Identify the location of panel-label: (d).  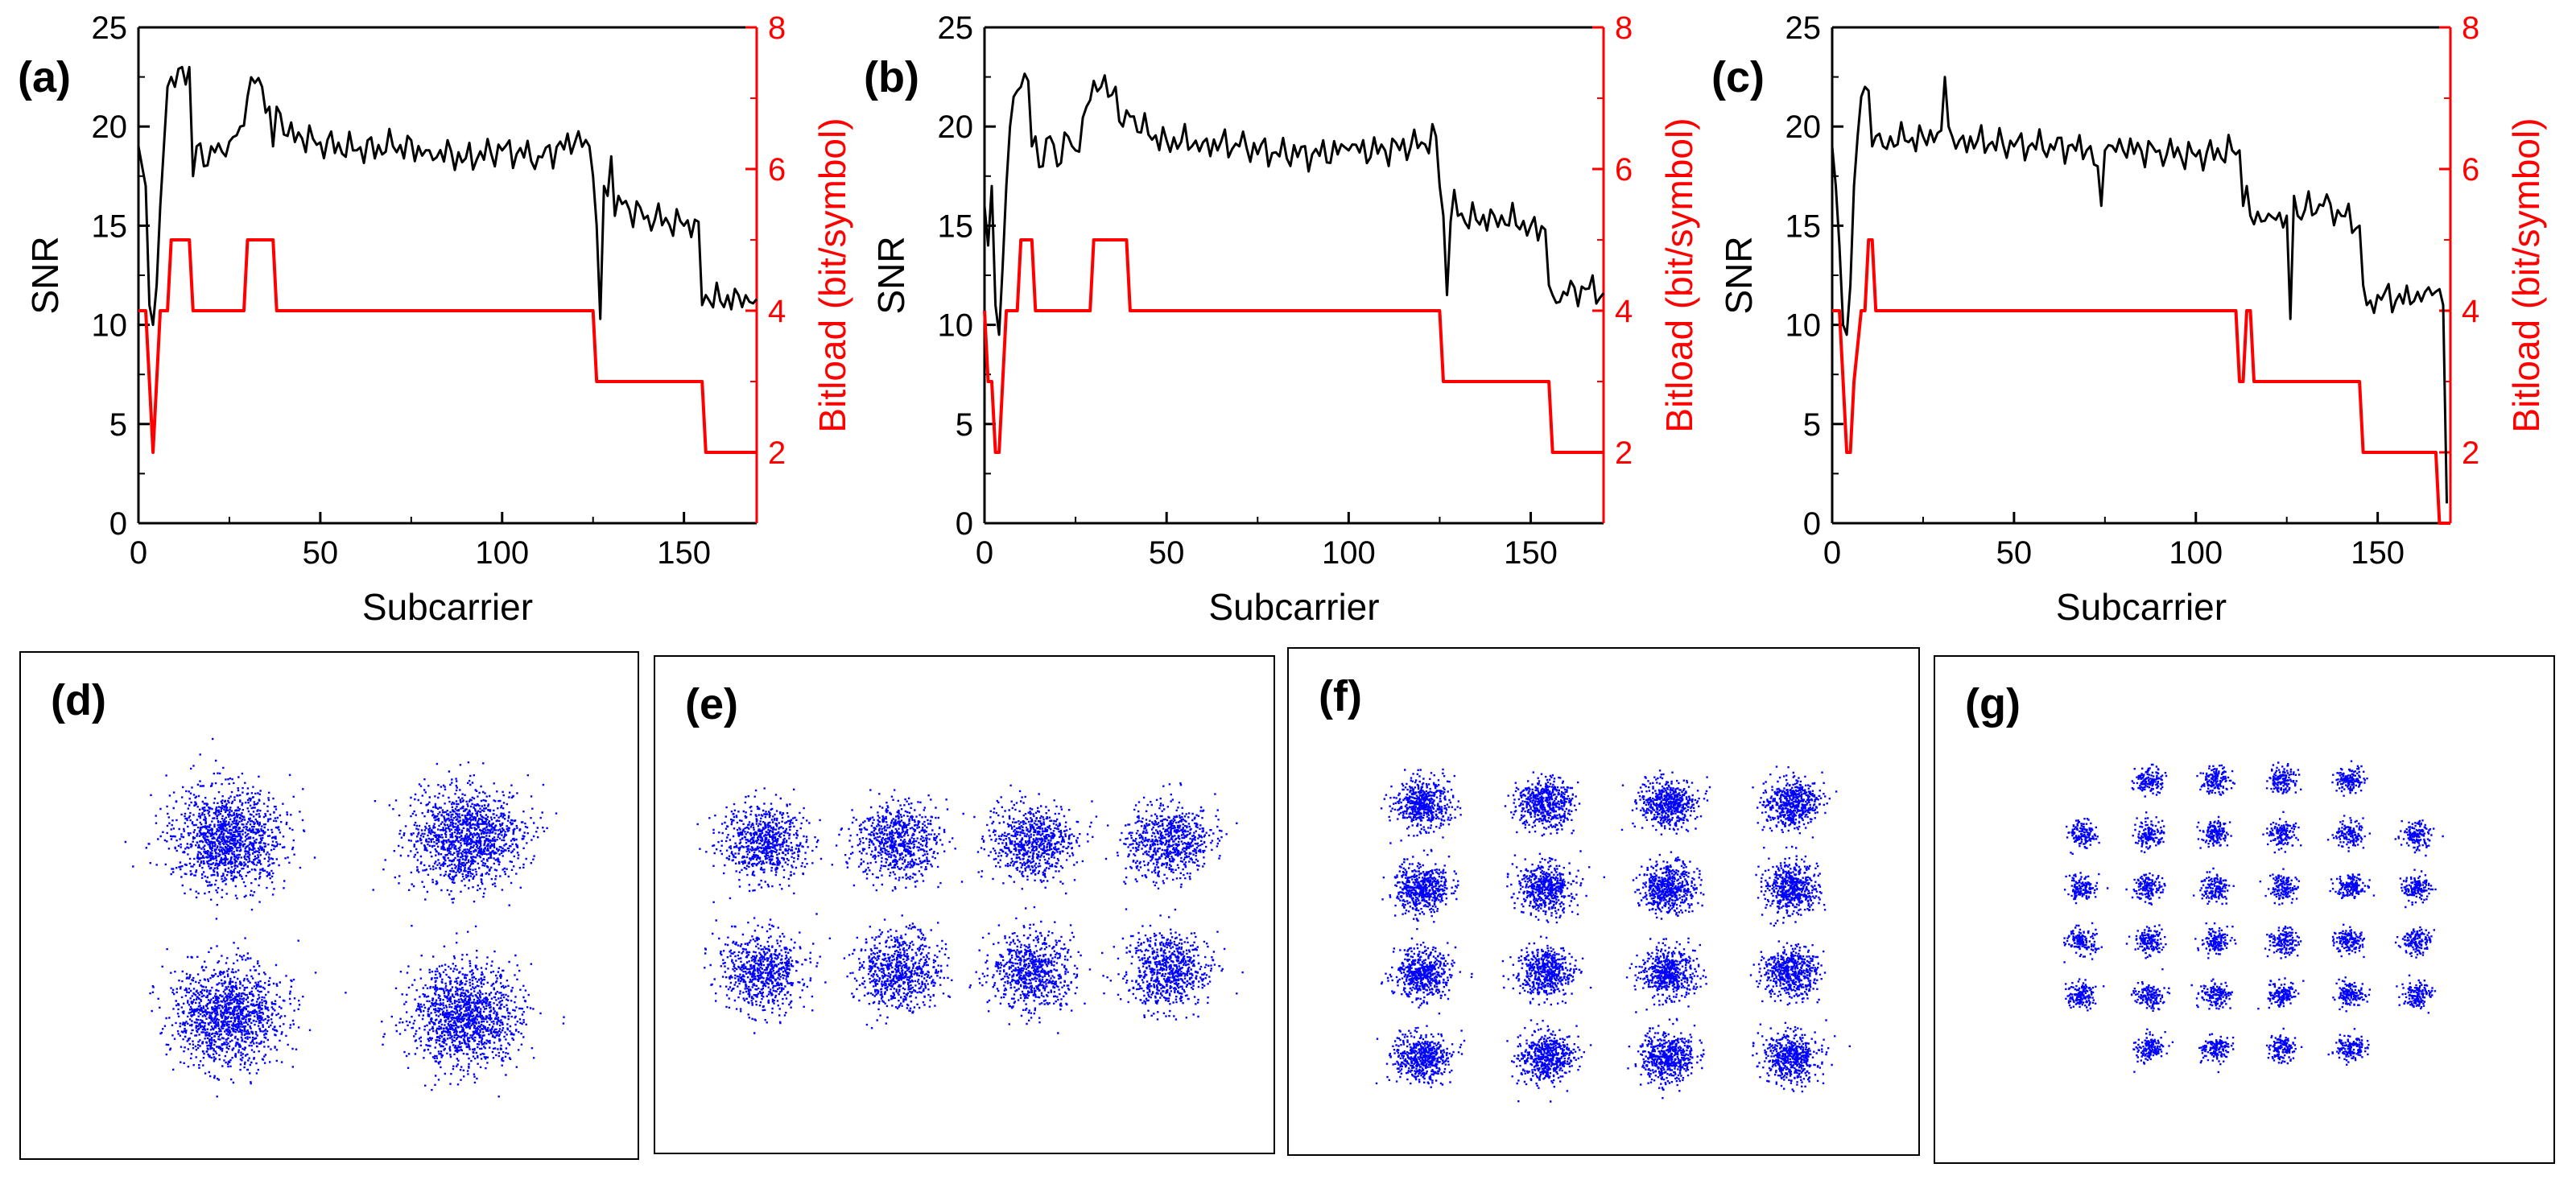
(78, 700).